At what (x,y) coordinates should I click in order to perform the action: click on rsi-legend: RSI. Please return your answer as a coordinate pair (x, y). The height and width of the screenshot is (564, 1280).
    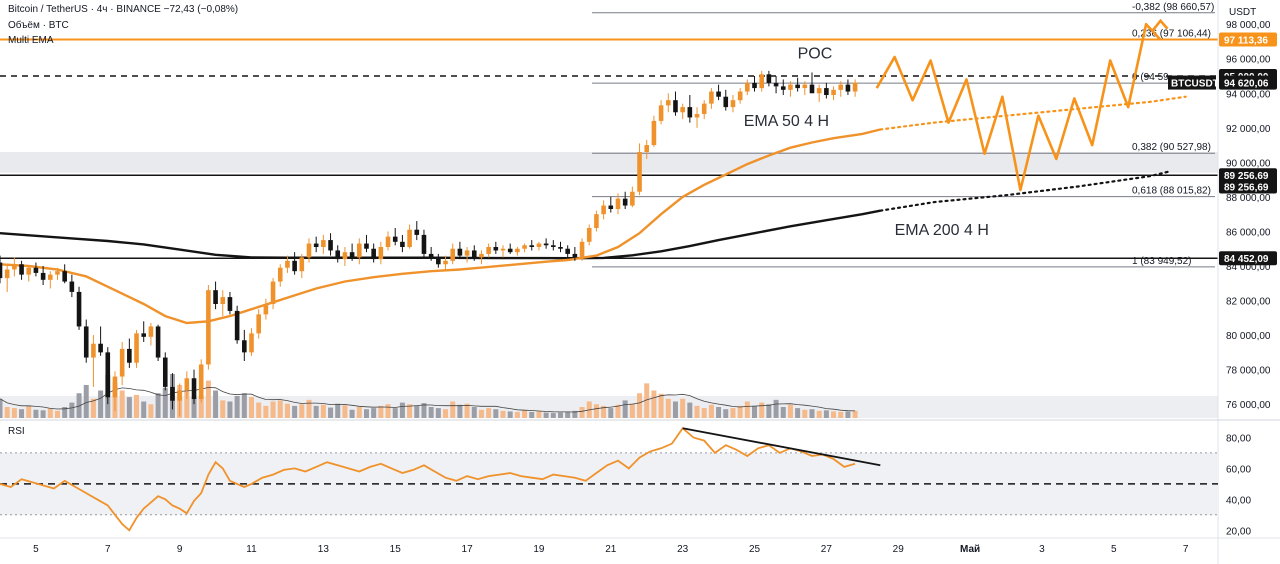
    Looking at the image, I should click on (16, 431).